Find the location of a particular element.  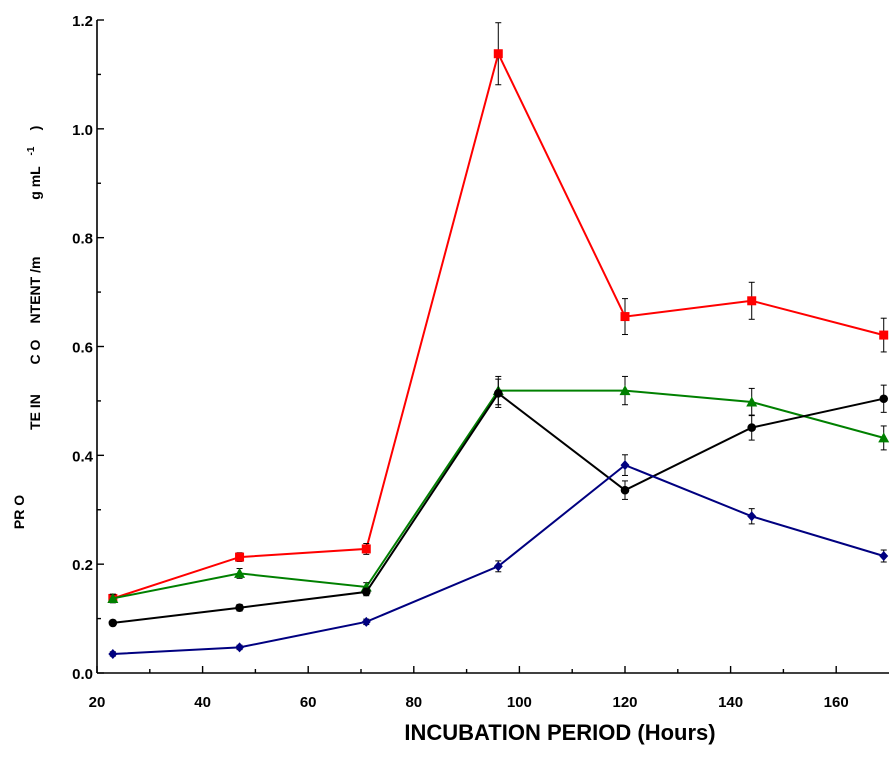

x-tick-label: 80 is located at coordinates (413, 702).